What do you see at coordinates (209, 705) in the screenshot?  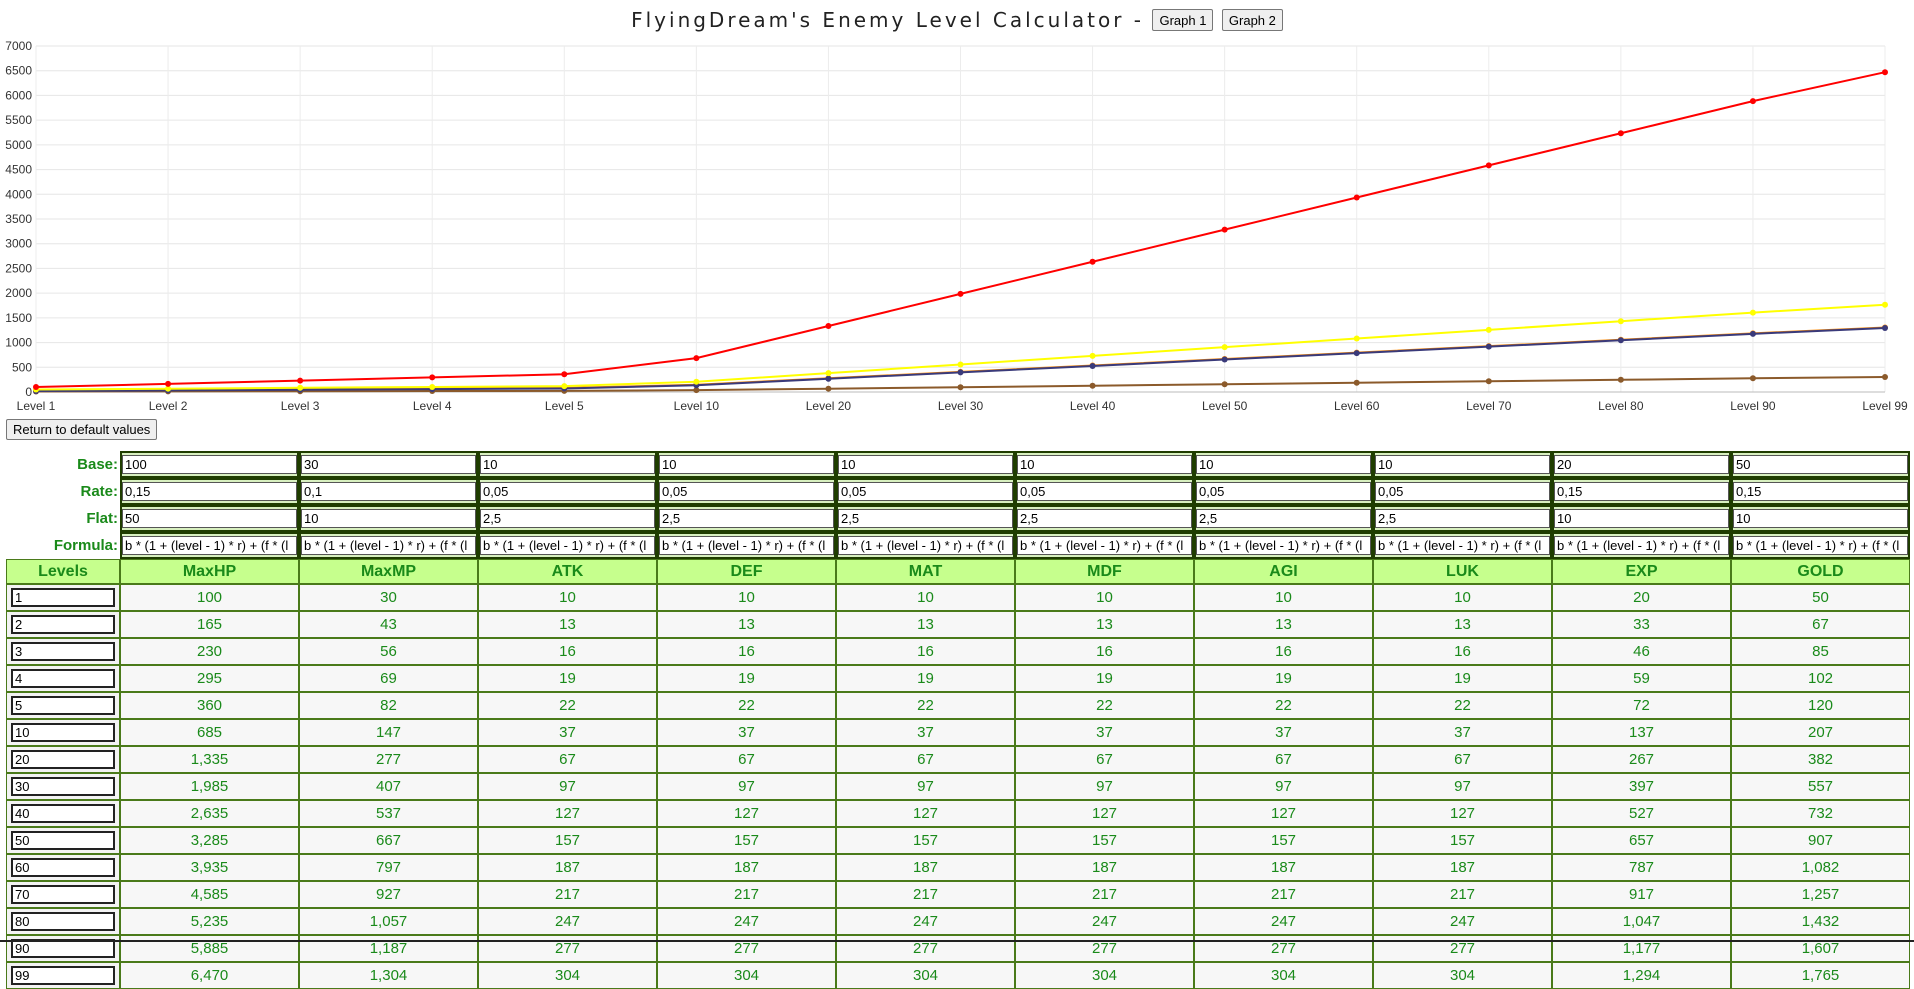 I see `table-cell: 360` at bounding box center [209, 705].